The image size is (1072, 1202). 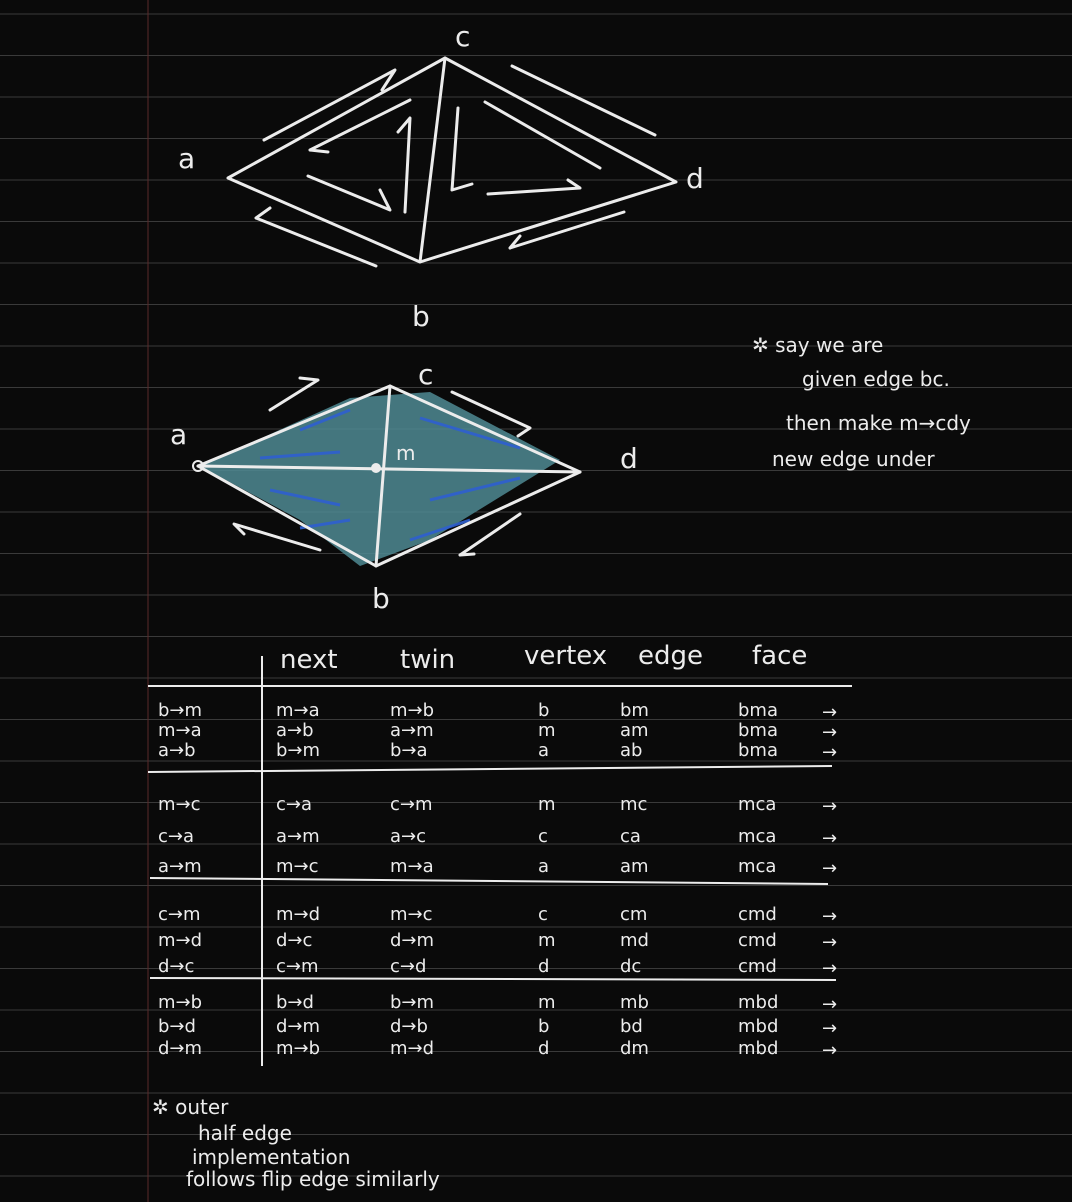 I want to click on cell-he: a→m, so click(x=180, y=866).